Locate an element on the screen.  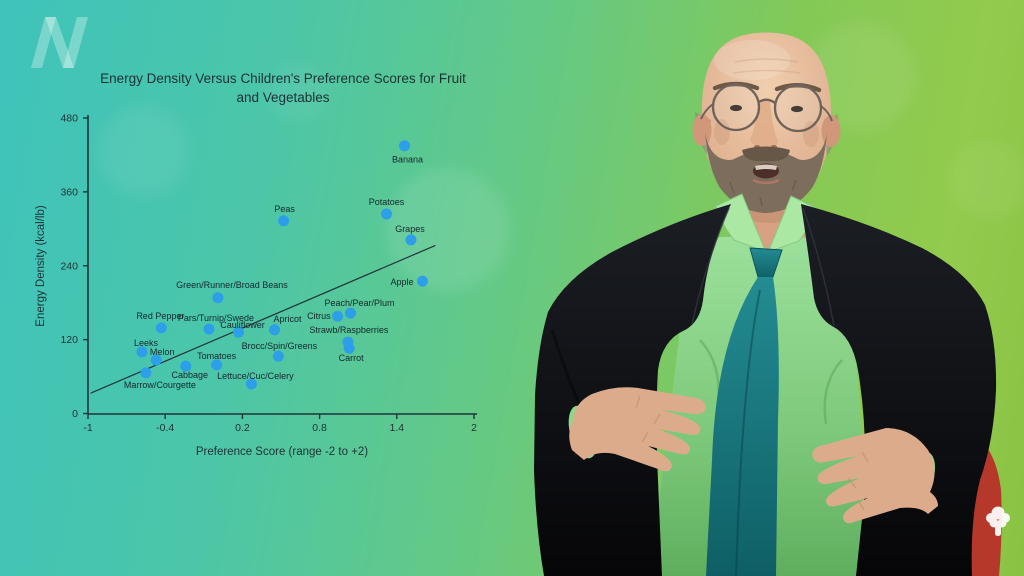
left-ear is located at coordinates (702, 130).